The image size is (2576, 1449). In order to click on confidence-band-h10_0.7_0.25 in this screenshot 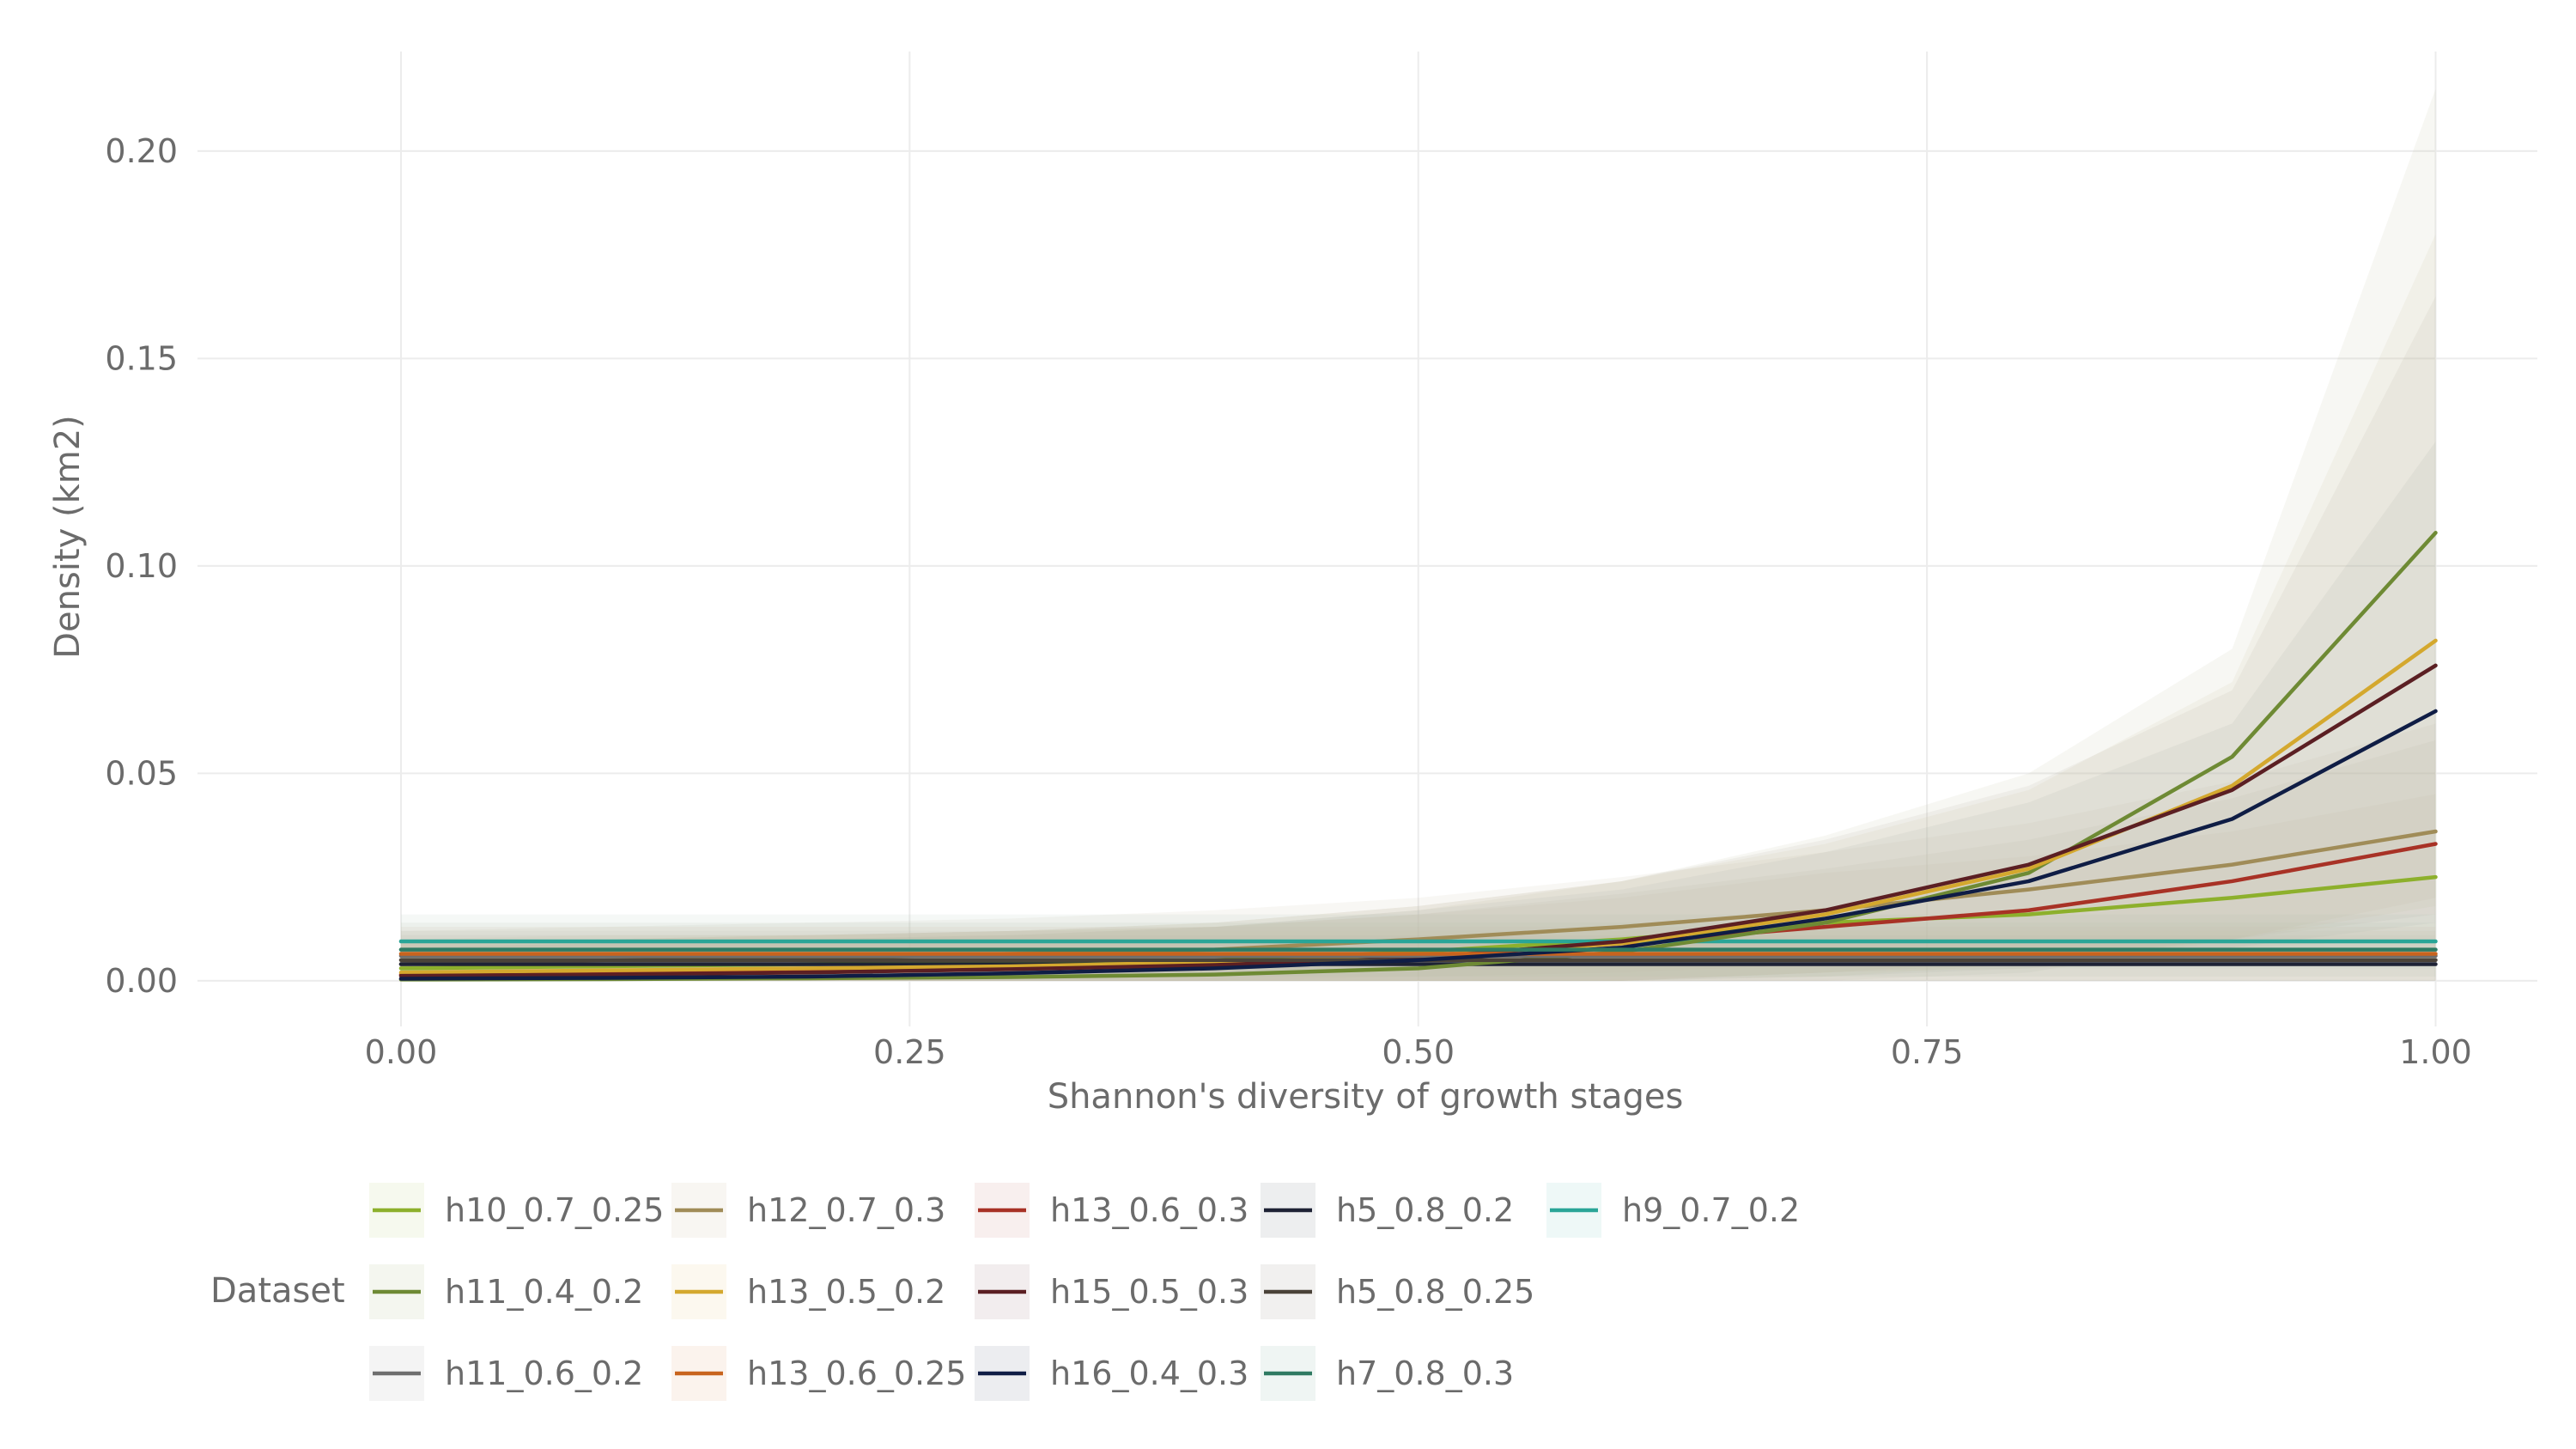, I will do `click(1418, 887)`.